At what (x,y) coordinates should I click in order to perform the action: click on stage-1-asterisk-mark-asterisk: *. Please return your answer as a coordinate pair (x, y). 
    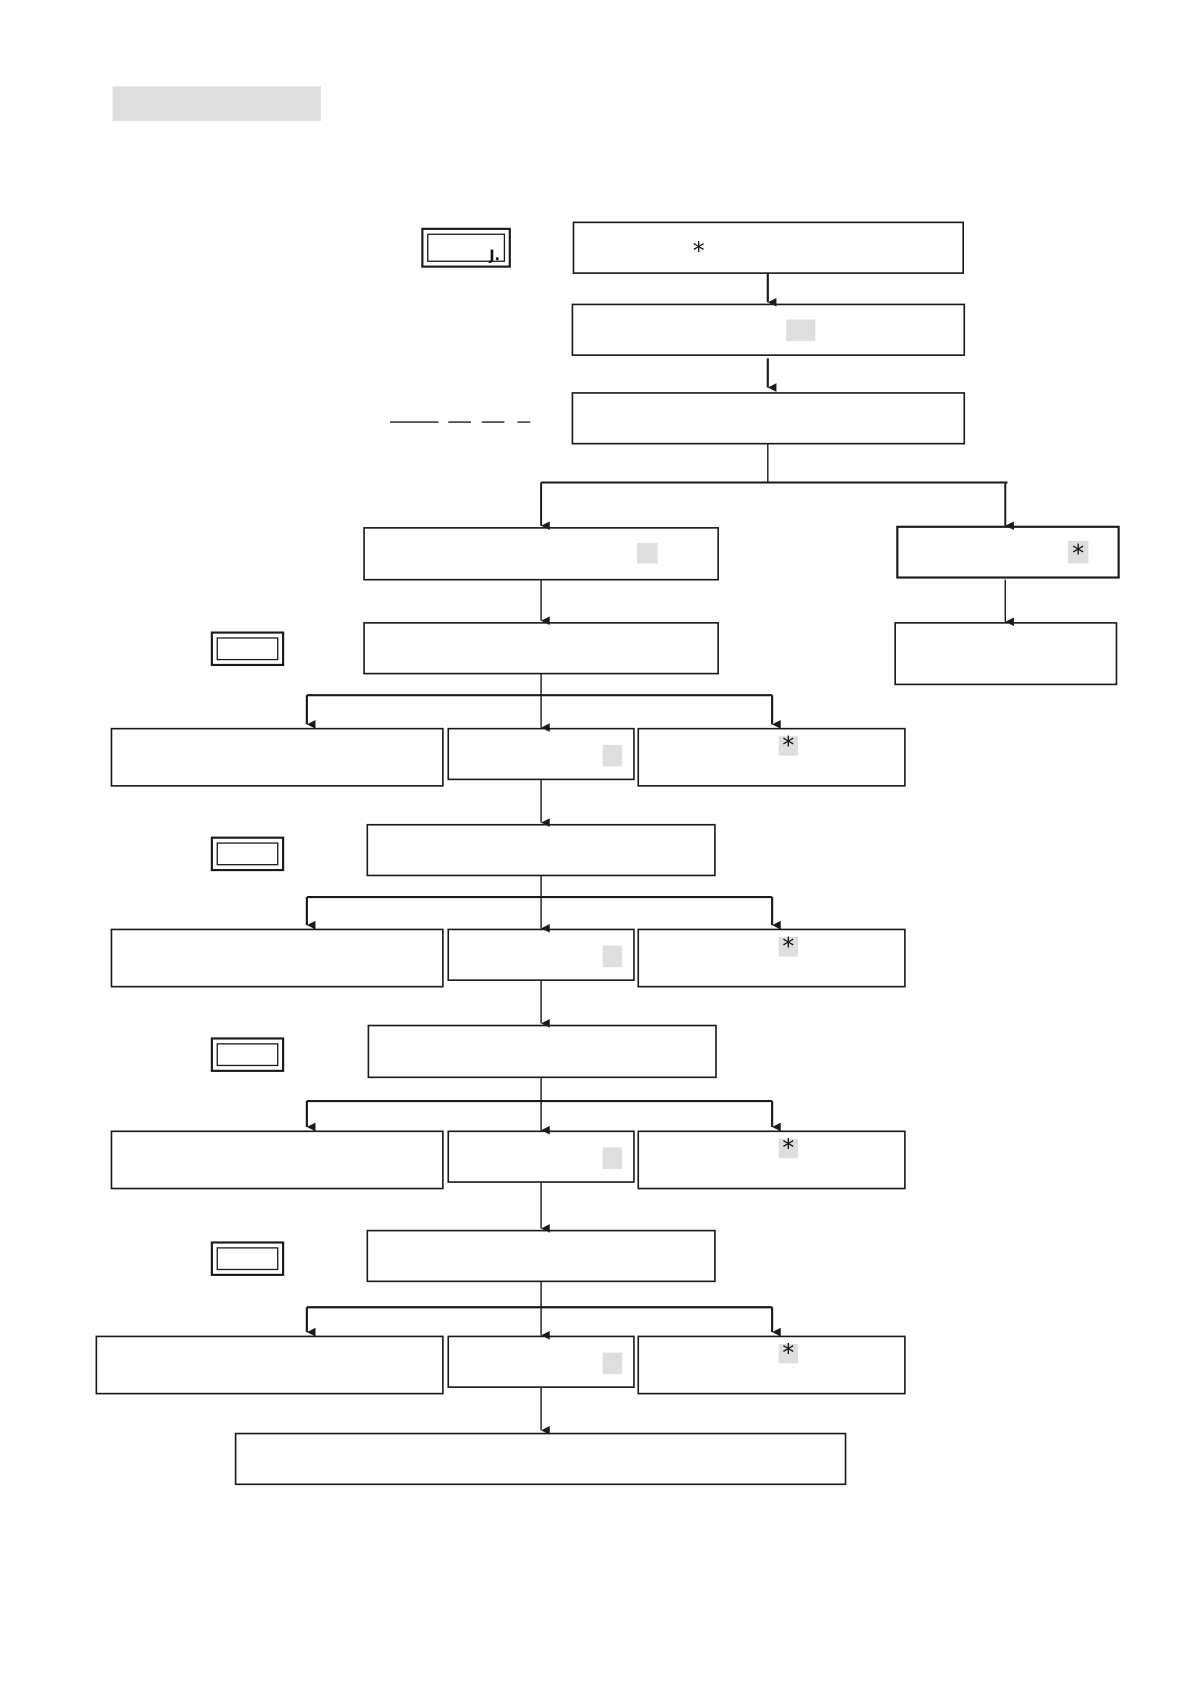
    Looking at the image, I should click on (788, 745).